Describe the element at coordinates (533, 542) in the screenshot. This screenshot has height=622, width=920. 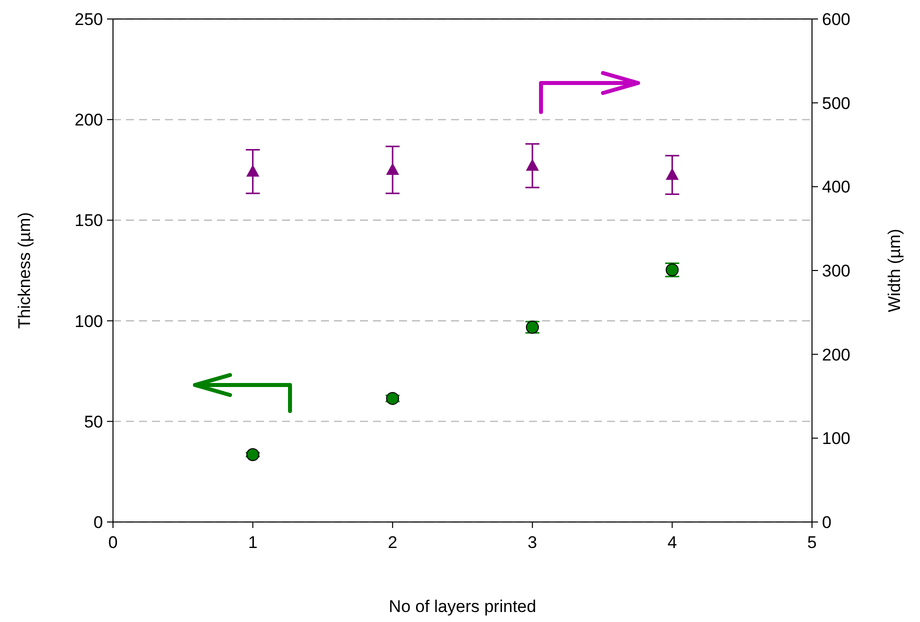
I see `x-tick-label: 3` at that location.